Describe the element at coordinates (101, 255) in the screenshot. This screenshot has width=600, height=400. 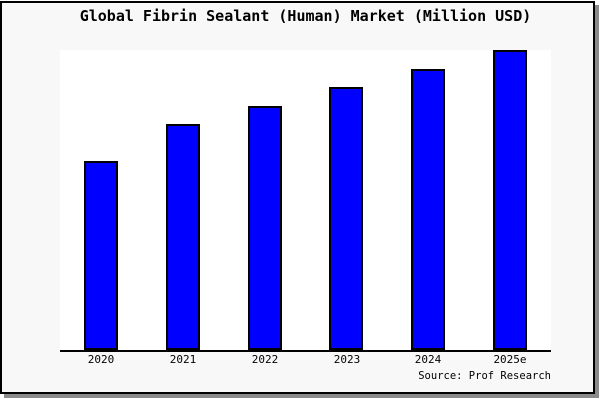
I see `bar-2020` at that location.